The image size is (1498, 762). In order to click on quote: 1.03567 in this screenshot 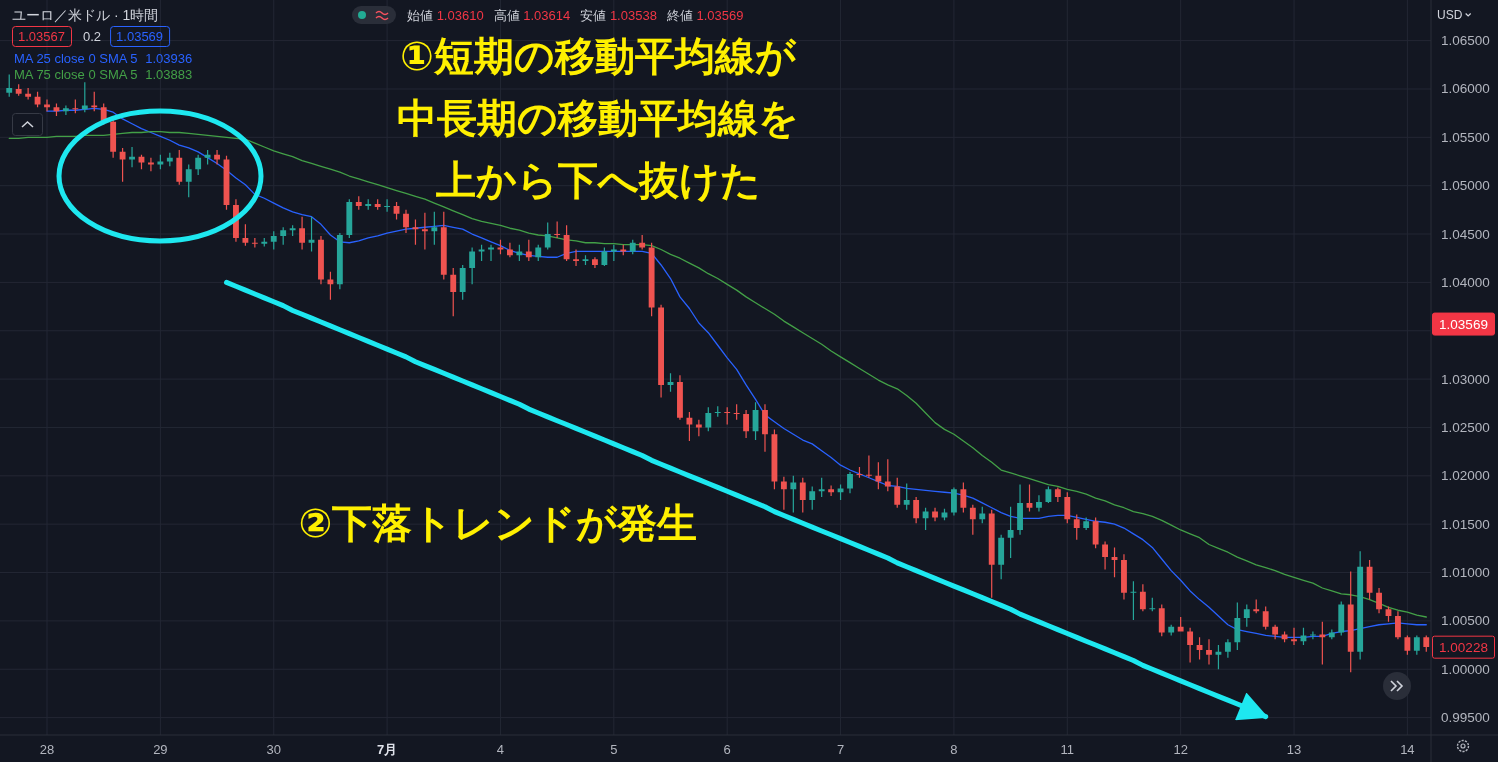, I will do `click(42, 36)`.